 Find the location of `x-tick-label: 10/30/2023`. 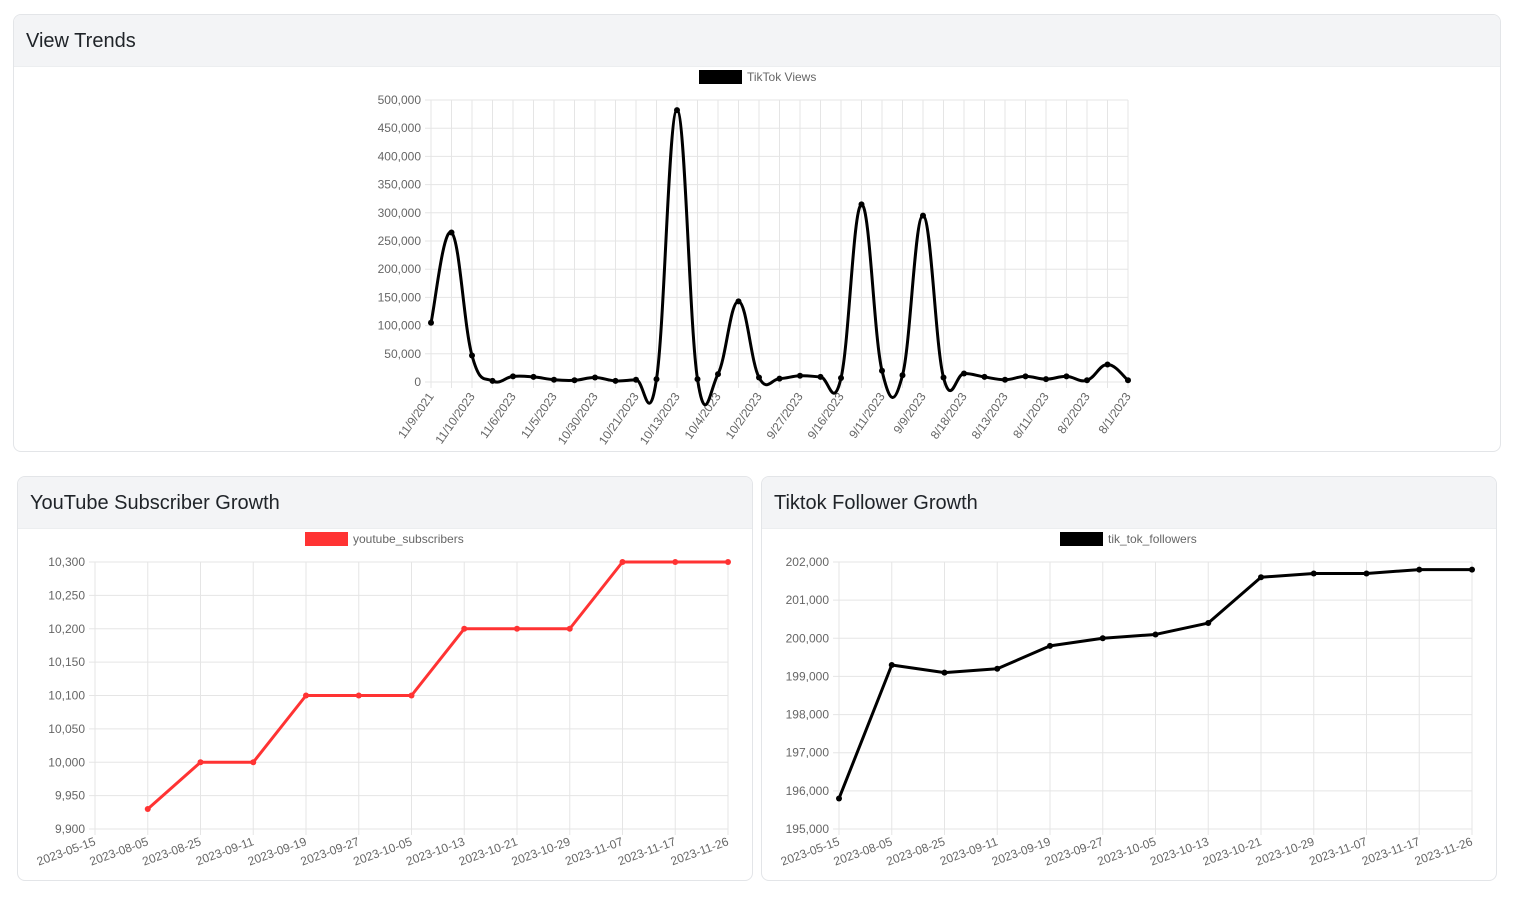

x-tick-label: 10/30/2023 is located at coordinates (578, 418).